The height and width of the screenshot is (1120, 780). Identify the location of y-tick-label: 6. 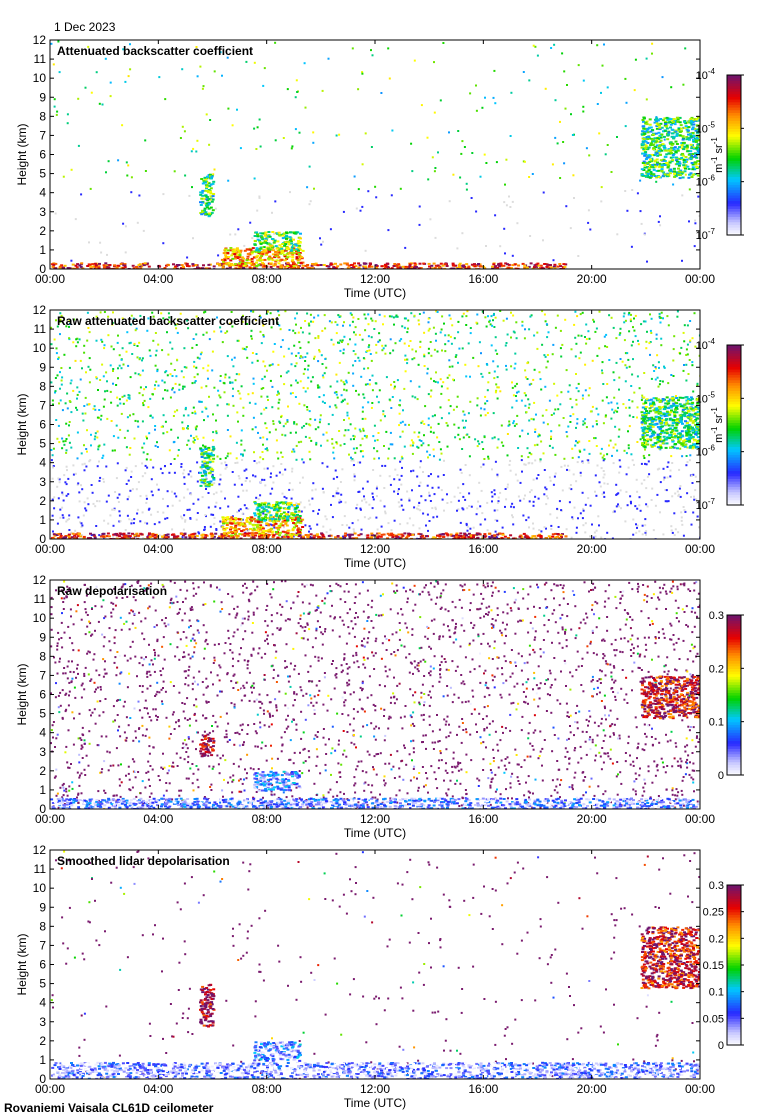
(42, 965).